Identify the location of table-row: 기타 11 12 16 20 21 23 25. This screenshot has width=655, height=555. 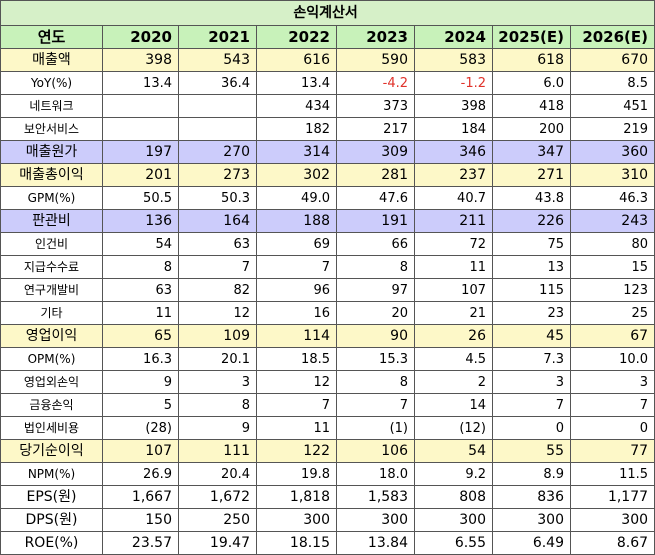
(327, 313).